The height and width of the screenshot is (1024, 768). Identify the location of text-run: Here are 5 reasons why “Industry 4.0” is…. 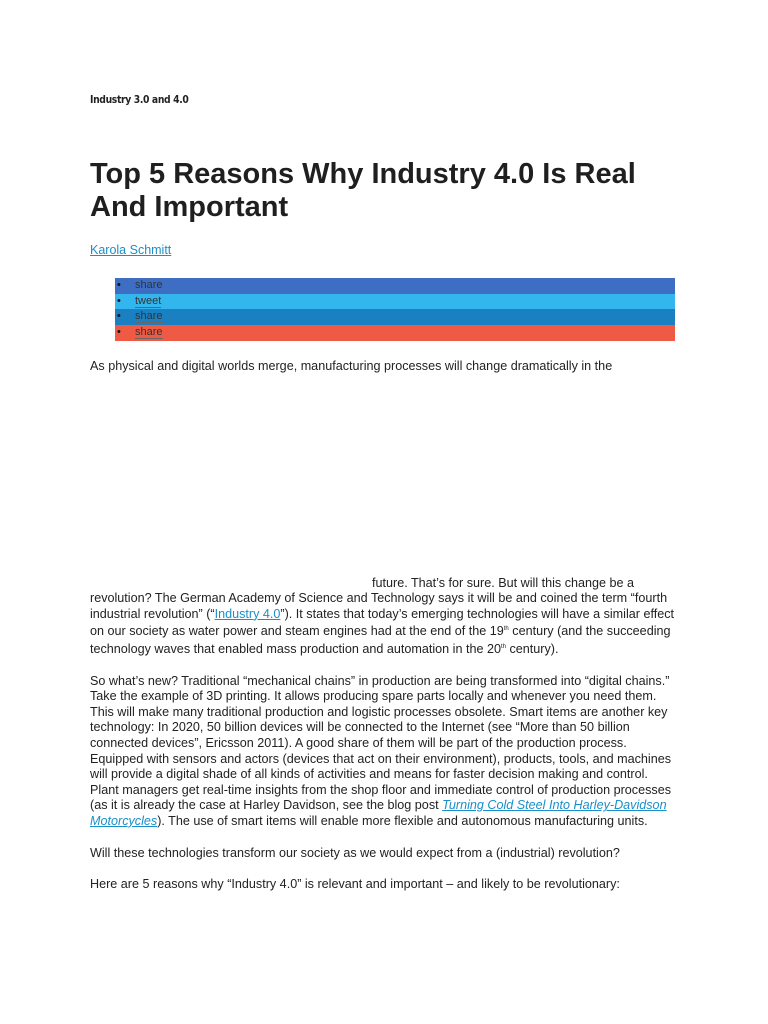
(355, 884).